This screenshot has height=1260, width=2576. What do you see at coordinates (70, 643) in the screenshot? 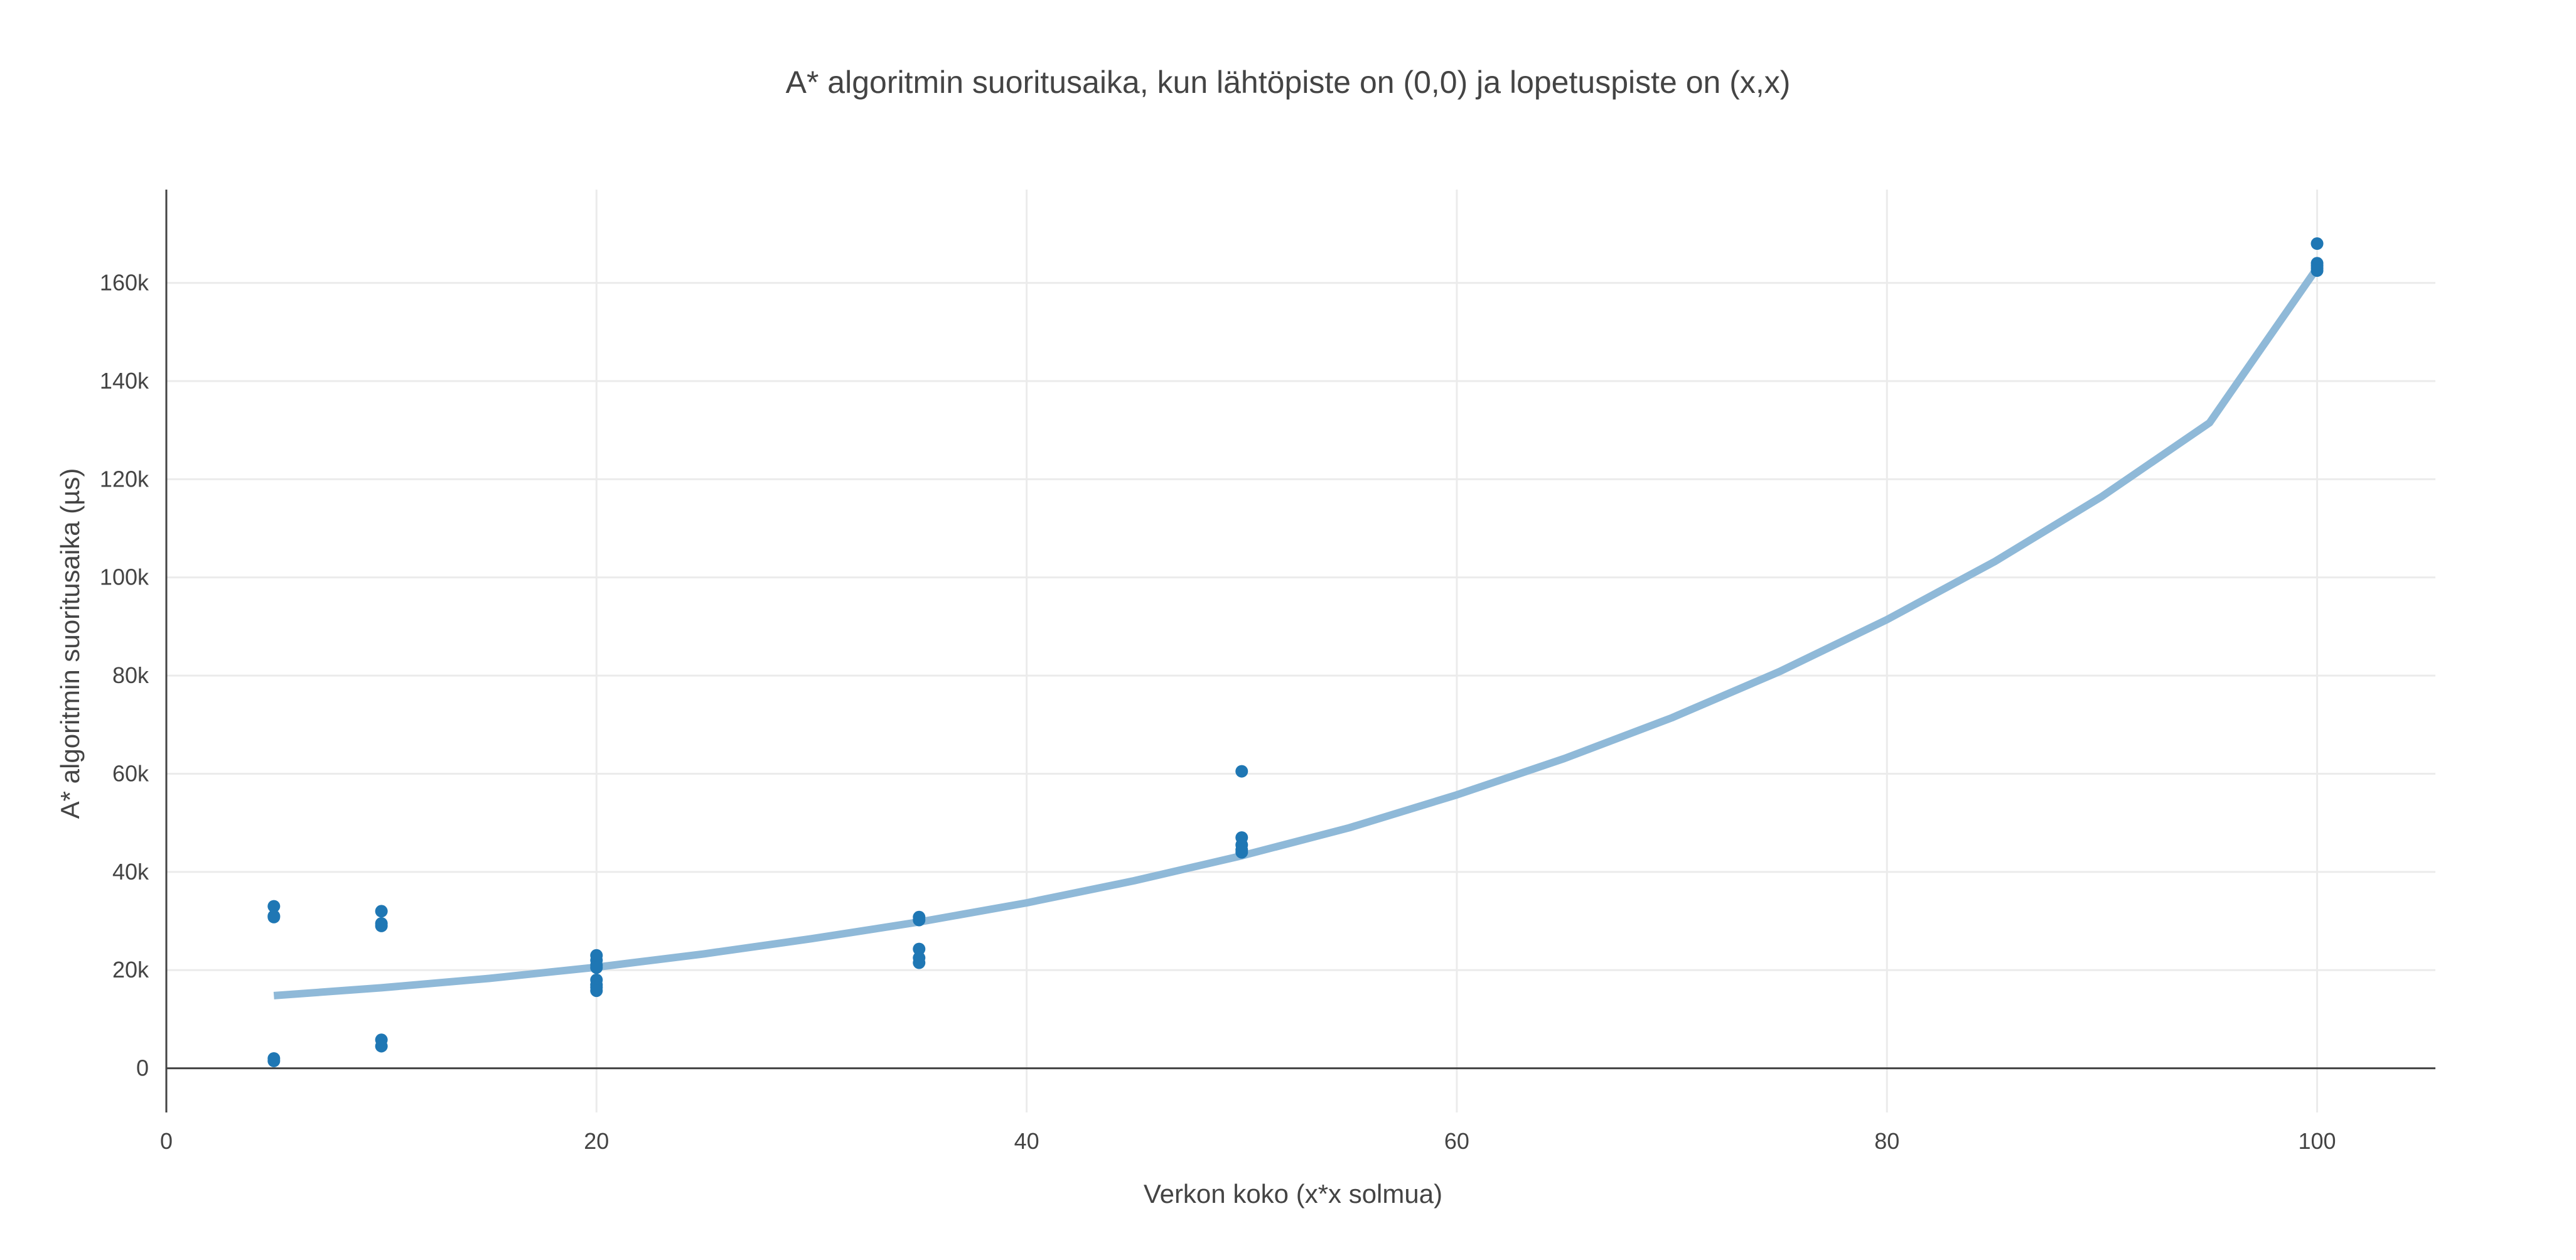
I see `y-axis-title: A* algoritmin suoritusaika (µs)` at bounding box center [70, 643].